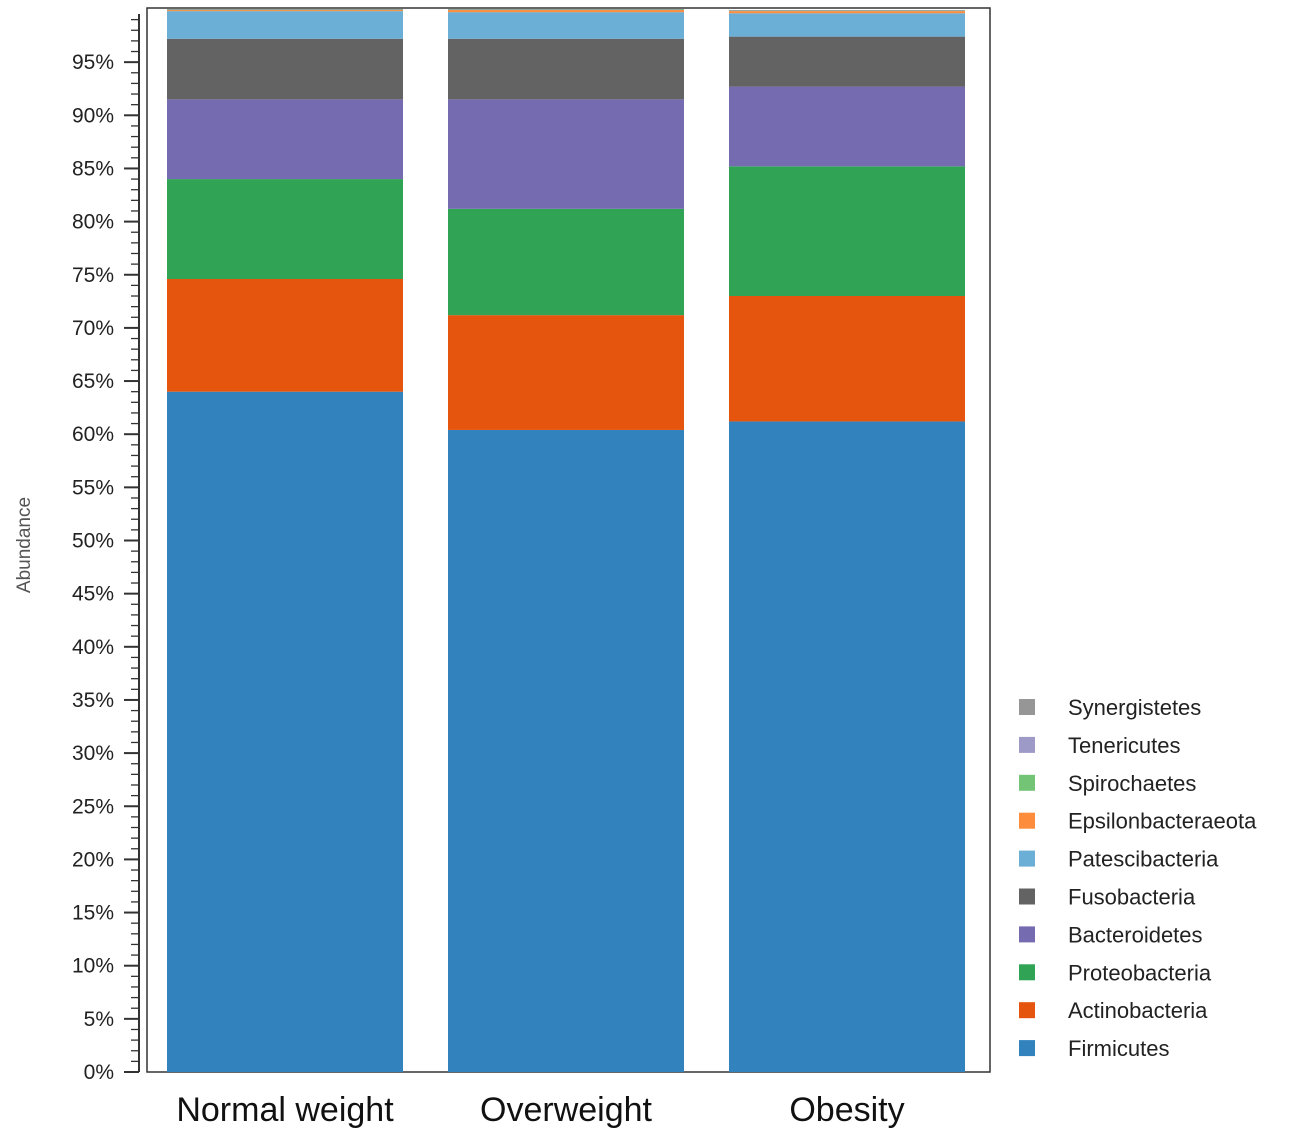 The image size is (1299, 1130). I want to click on y-tick-label: 90%, so click(93, 115).